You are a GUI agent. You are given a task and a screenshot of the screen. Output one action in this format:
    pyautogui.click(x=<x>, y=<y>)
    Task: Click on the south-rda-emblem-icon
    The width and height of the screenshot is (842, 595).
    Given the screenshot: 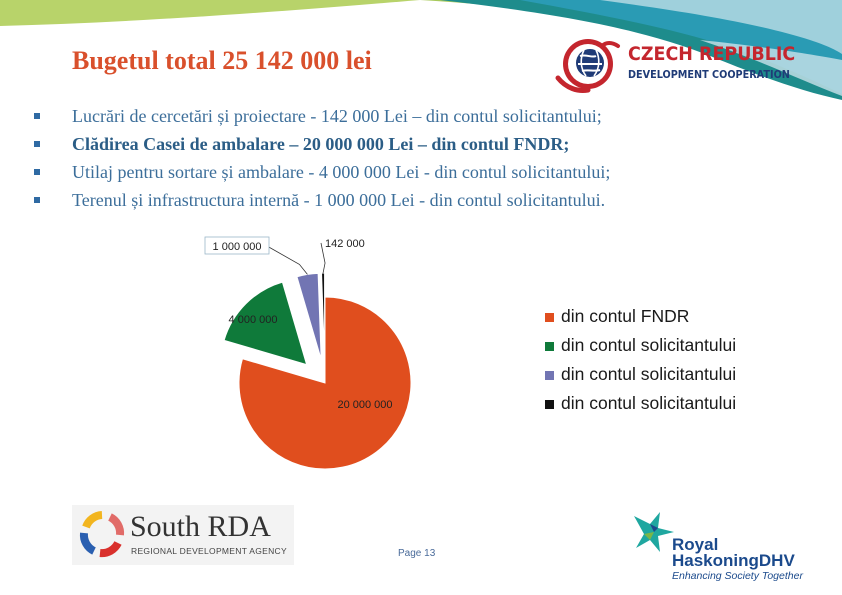 What is the action you would take?
    pyautogui.click(x=102, y=534)
    